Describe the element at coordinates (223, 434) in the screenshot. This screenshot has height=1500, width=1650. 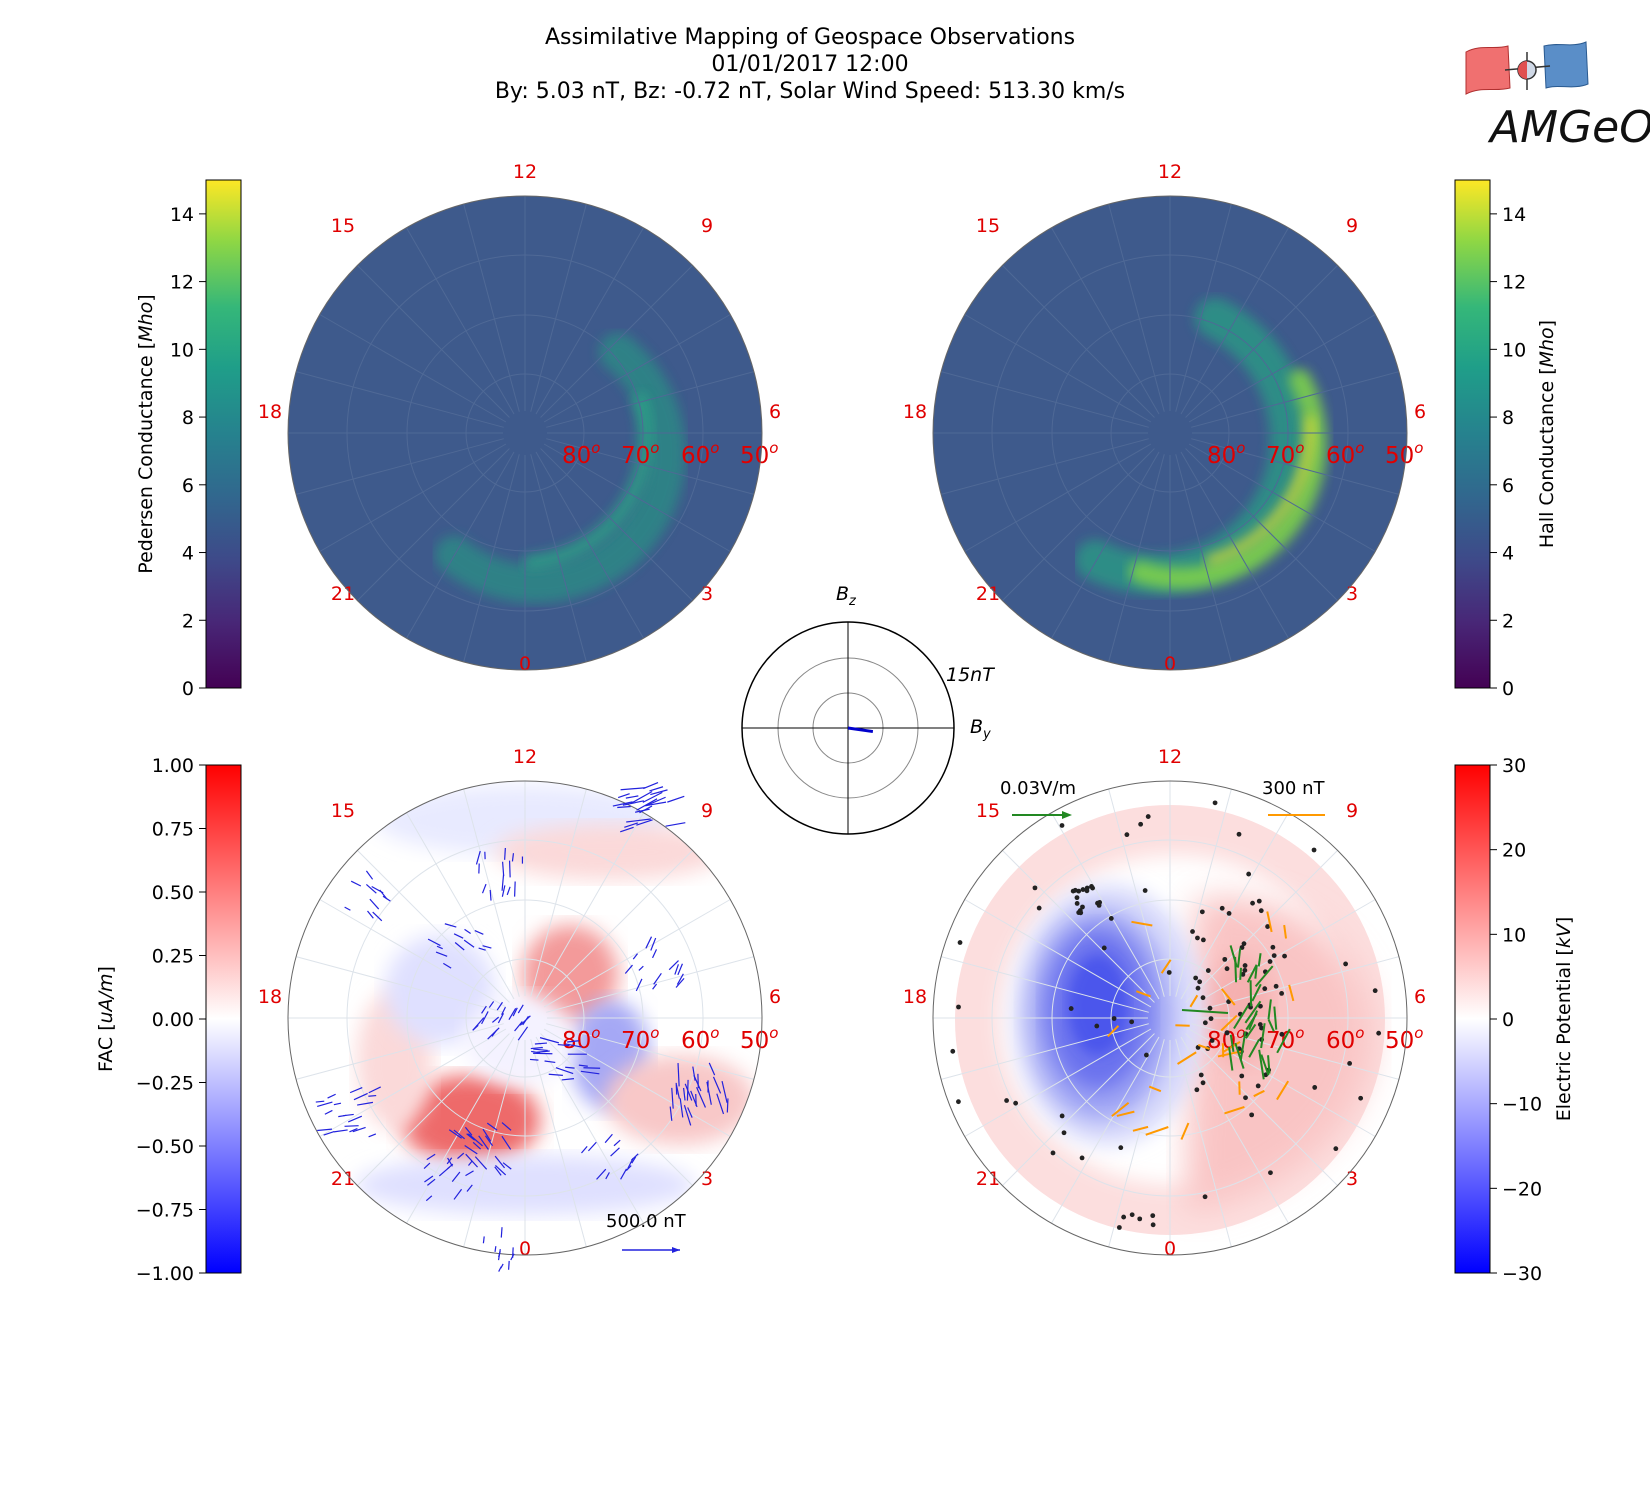
I see `pedersen-colorbar-bar` at that location.